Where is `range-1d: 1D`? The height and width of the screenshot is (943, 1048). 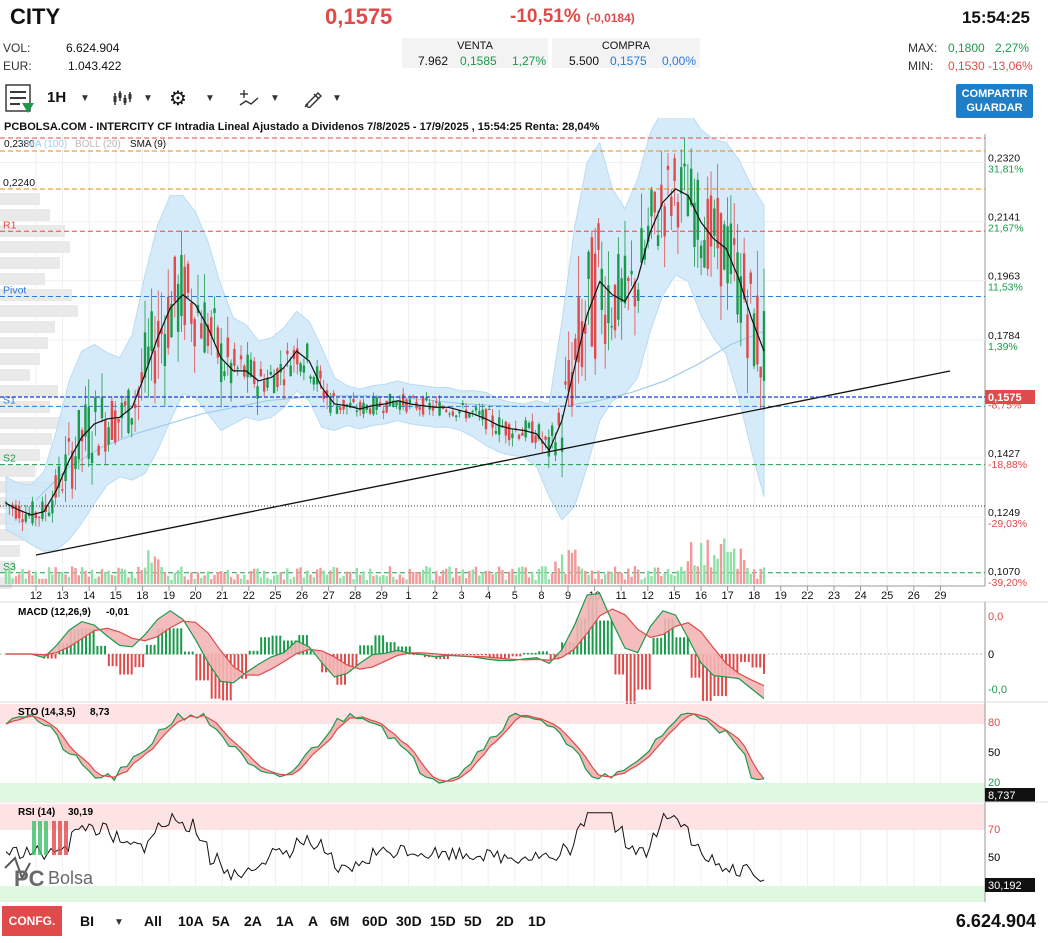 range-1d: 1D is located at coordinates (537, 921).